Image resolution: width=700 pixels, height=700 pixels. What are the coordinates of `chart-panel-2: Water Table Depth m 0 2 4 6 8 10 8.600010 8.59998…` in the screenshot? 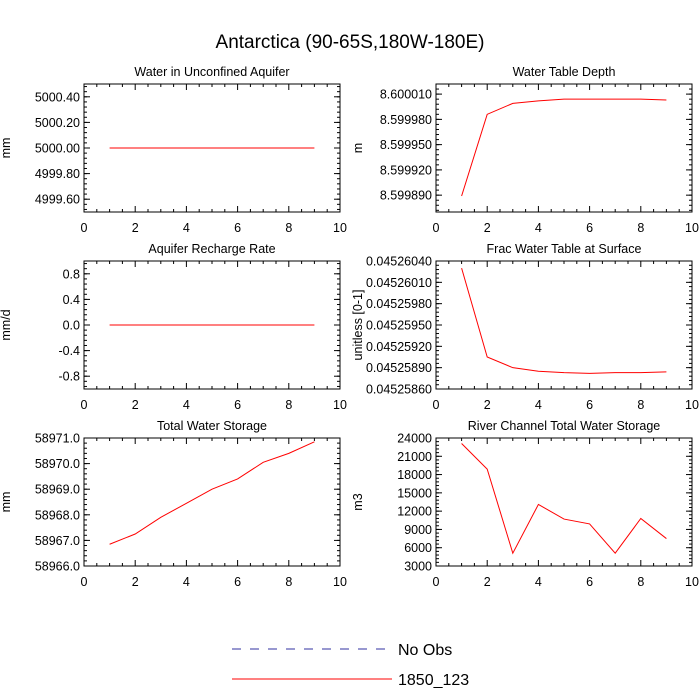 It's located at (525, 150).